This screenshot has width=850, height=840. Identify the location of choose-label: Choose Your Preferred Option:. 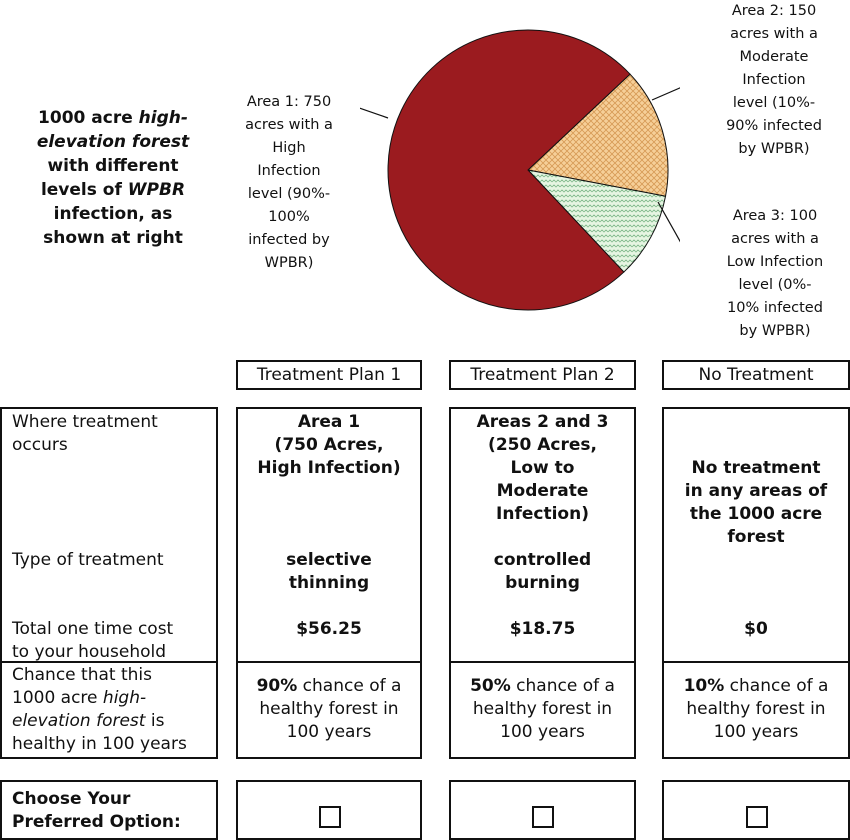
(96, 811).